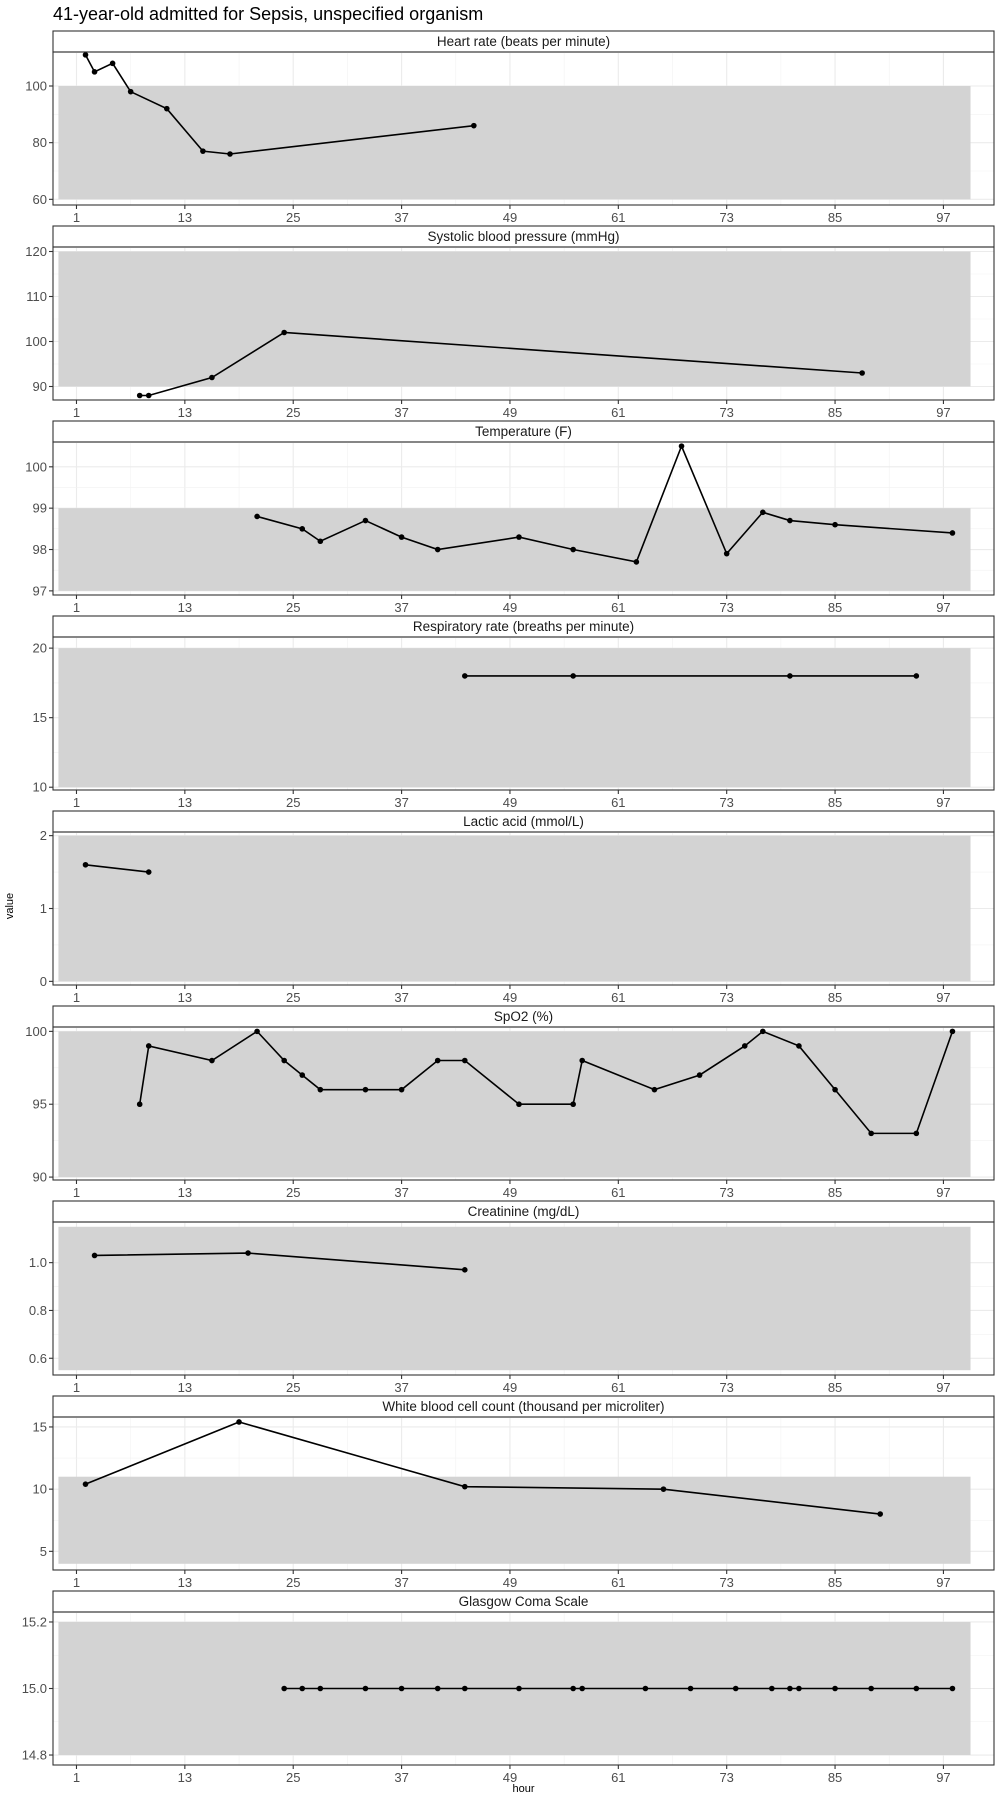 Image resolution: width=1000 pixels, height=1800 pixels. I want to click on y-tick-label: 15.0, so click(34, 1688).